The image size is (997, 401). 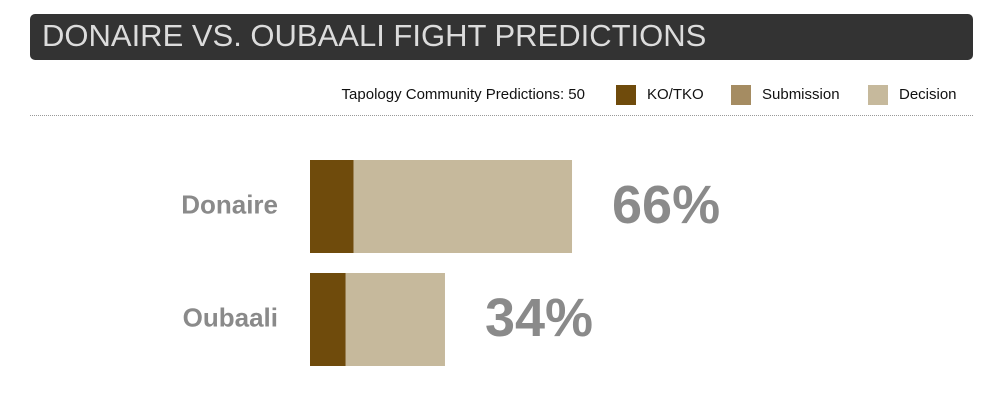 I want to click on total-label: 66%, so click(x=666, y=205).